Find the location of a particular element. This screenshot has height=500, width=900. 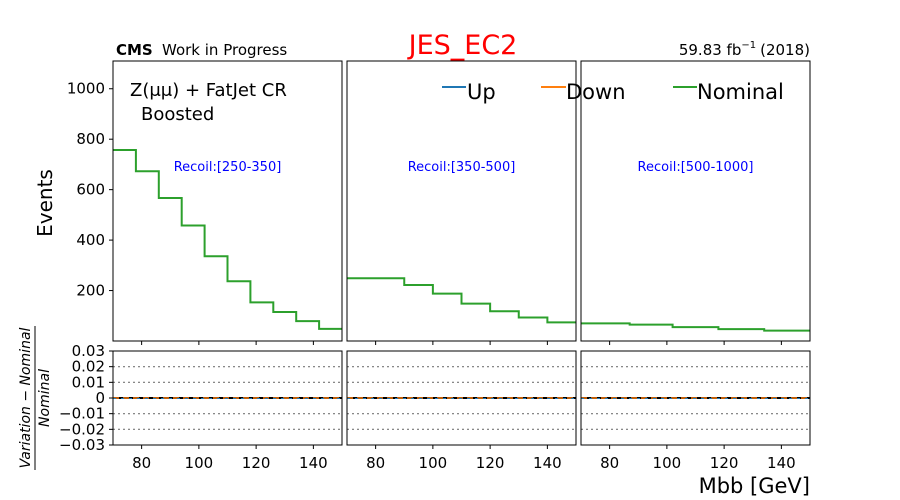

y-tick-label-ratio: −0.01 is located at coordinates (82, 414).